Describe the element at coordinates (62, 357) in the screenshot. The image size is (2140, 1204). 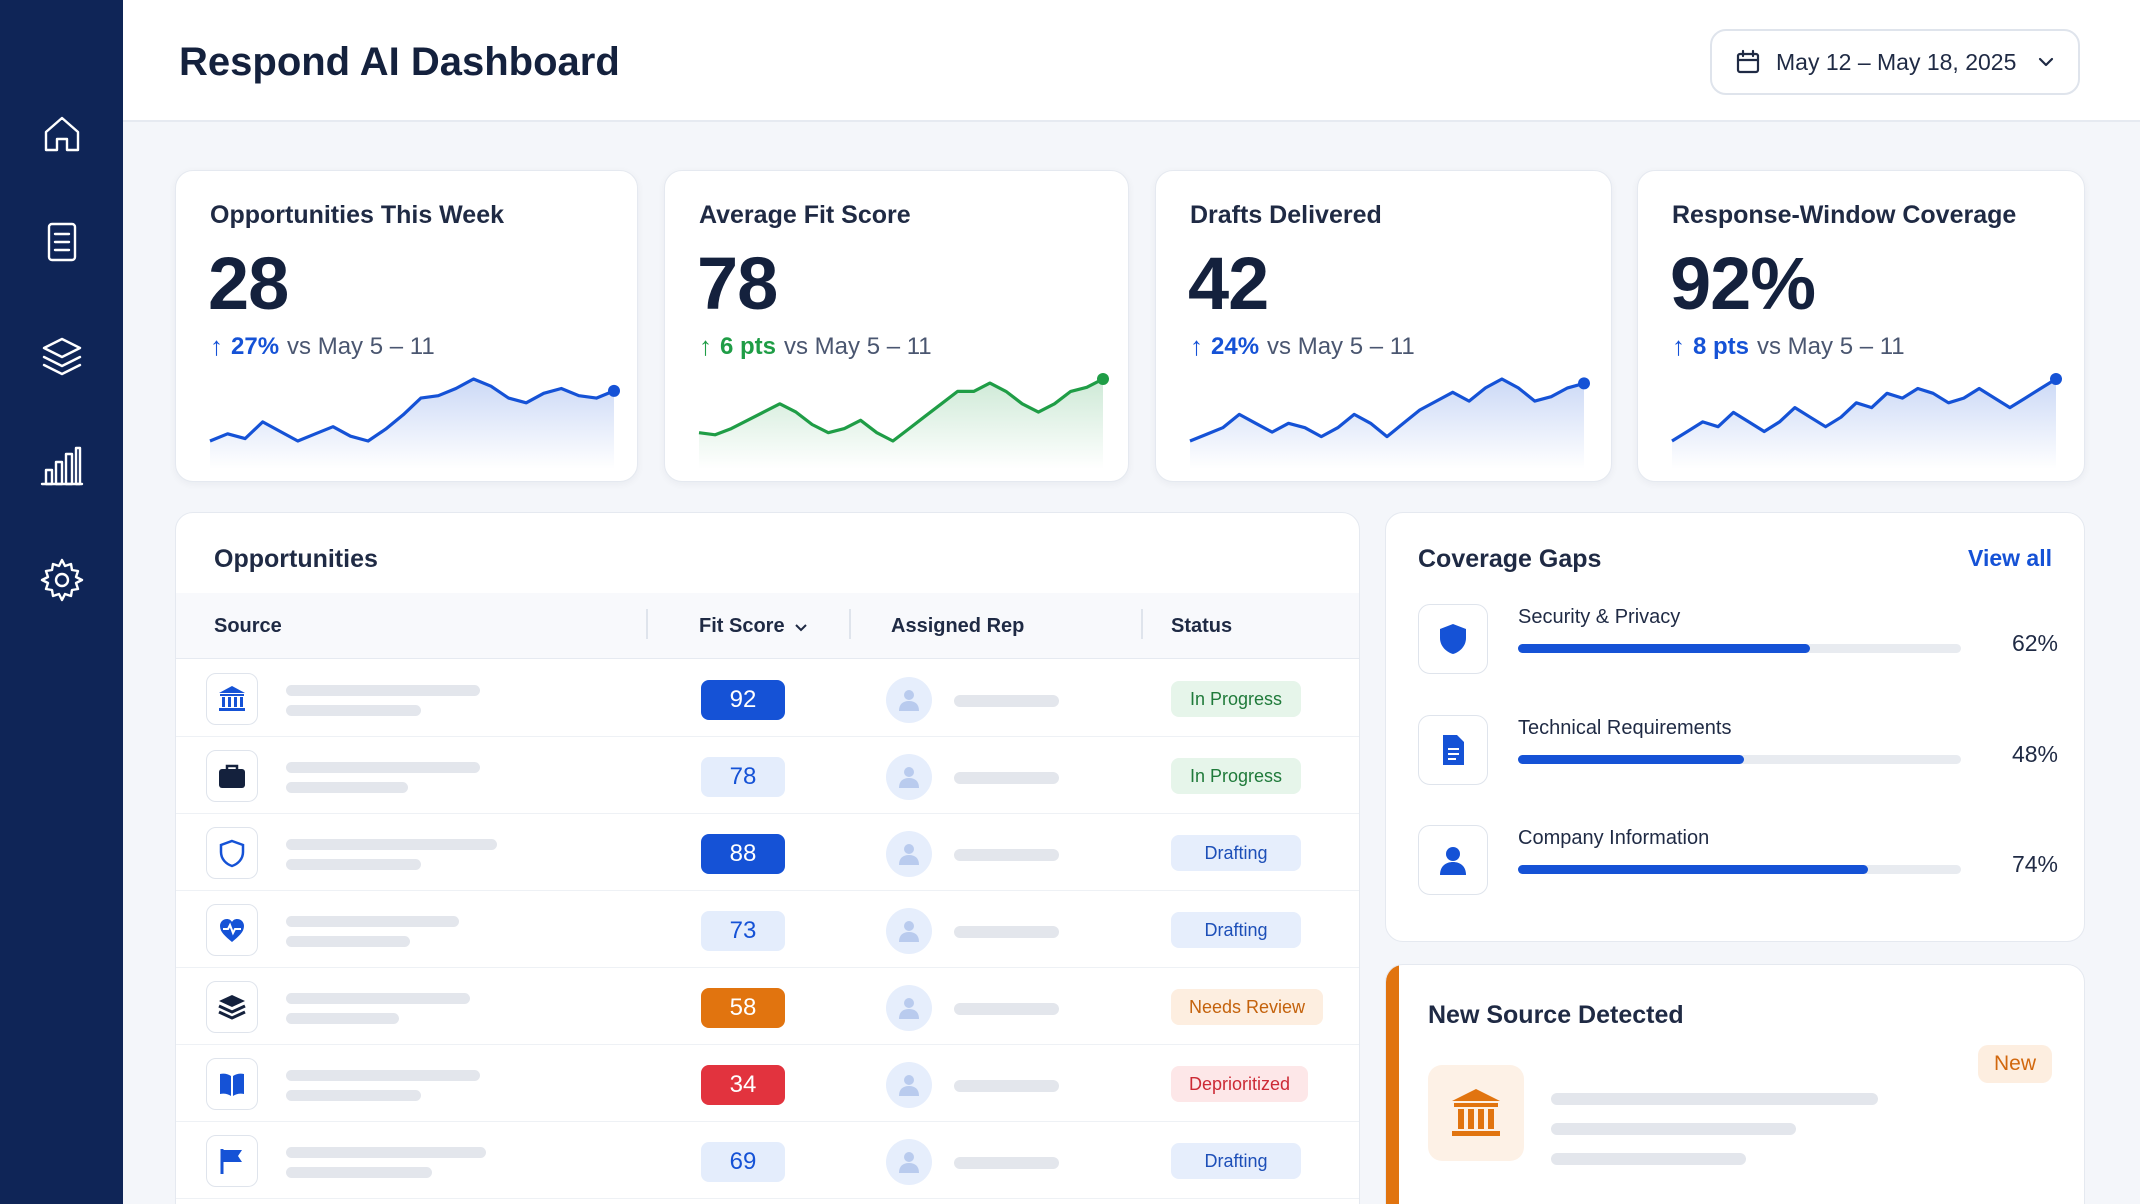
I see `nav-layers` at that location.